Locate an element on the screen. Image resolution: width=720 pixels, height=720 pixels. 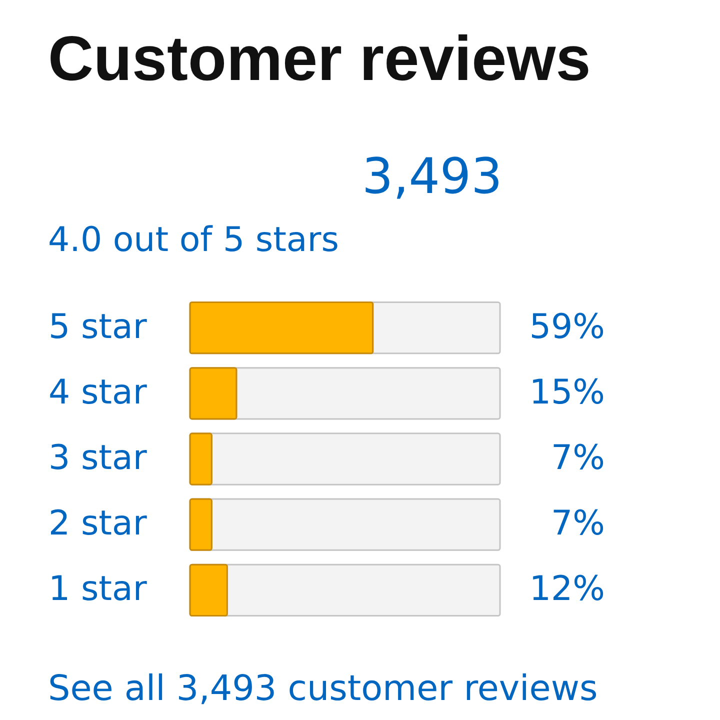
y-tick-label: 5 star is located at coordinates (97, 326).